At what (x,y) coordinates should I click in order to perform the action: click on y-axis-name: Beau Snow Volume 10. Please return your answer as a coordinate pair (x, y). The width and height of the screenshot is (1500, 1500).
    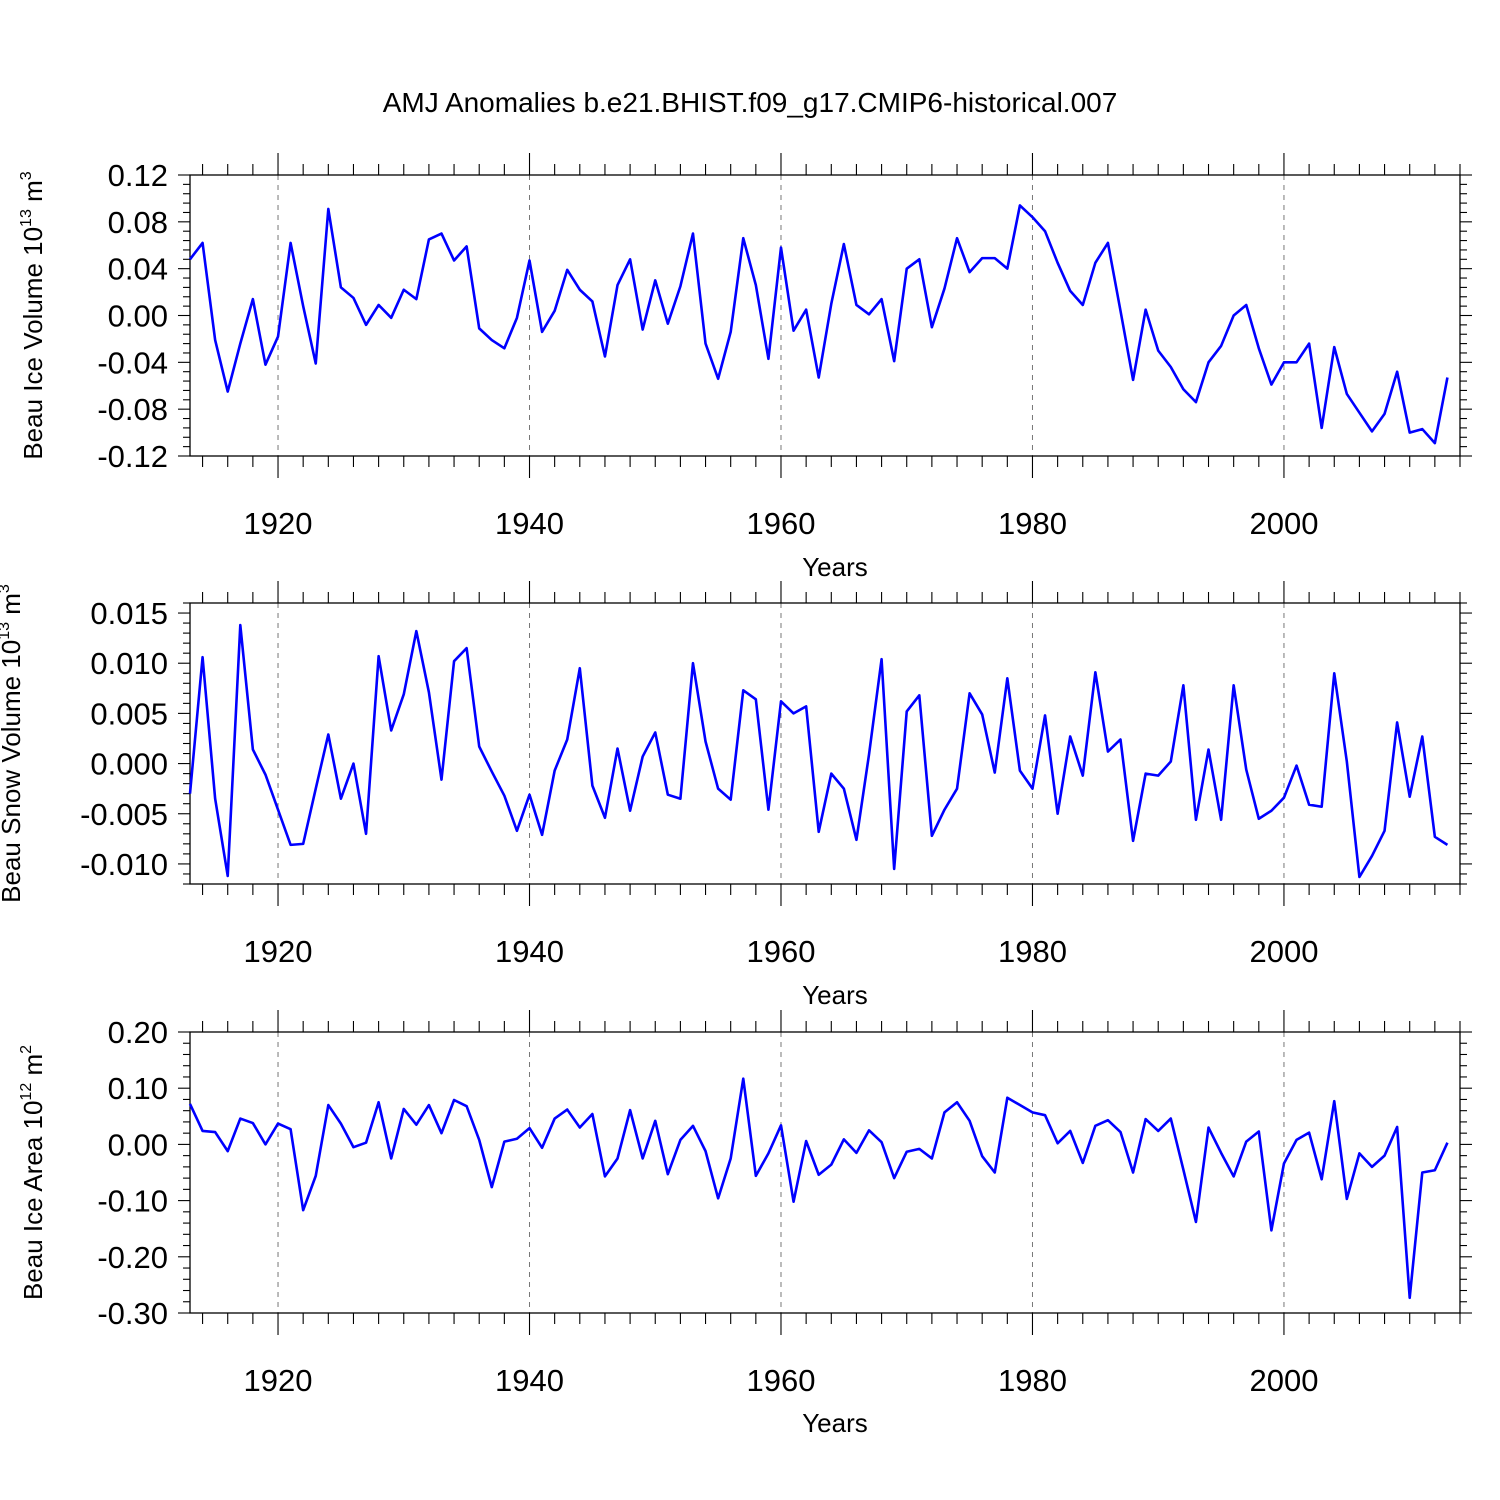
    Looking at the image, I should click on (13, 771).